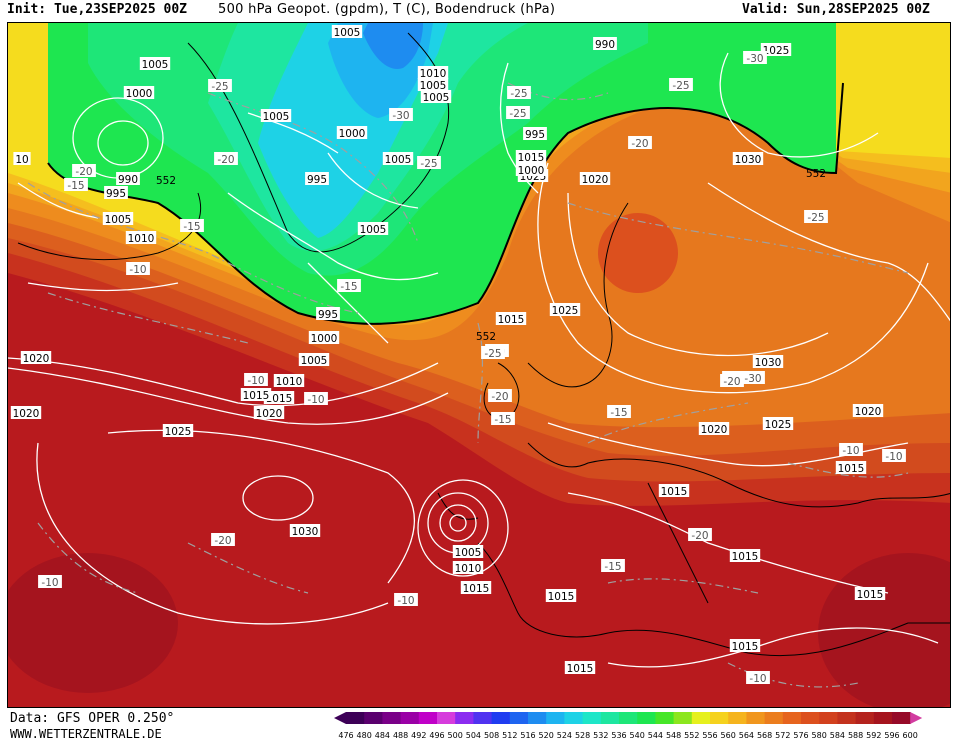 The image size is (959, 741). What do you see at coordinates (637, 735) in the screenshot?
I see `colorbar-tick-label: 540` at bounding box center [637, 735].